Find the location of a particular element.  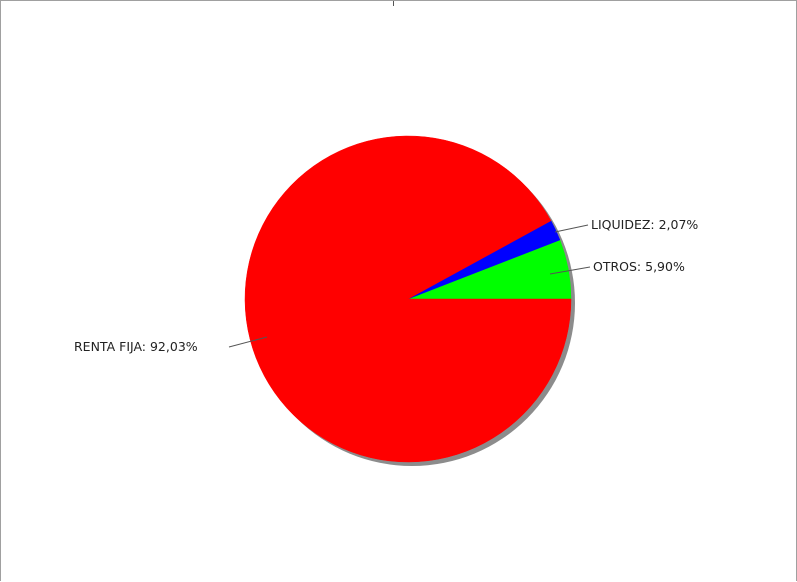

top-tick-mark is located at coordinates (393, 3).